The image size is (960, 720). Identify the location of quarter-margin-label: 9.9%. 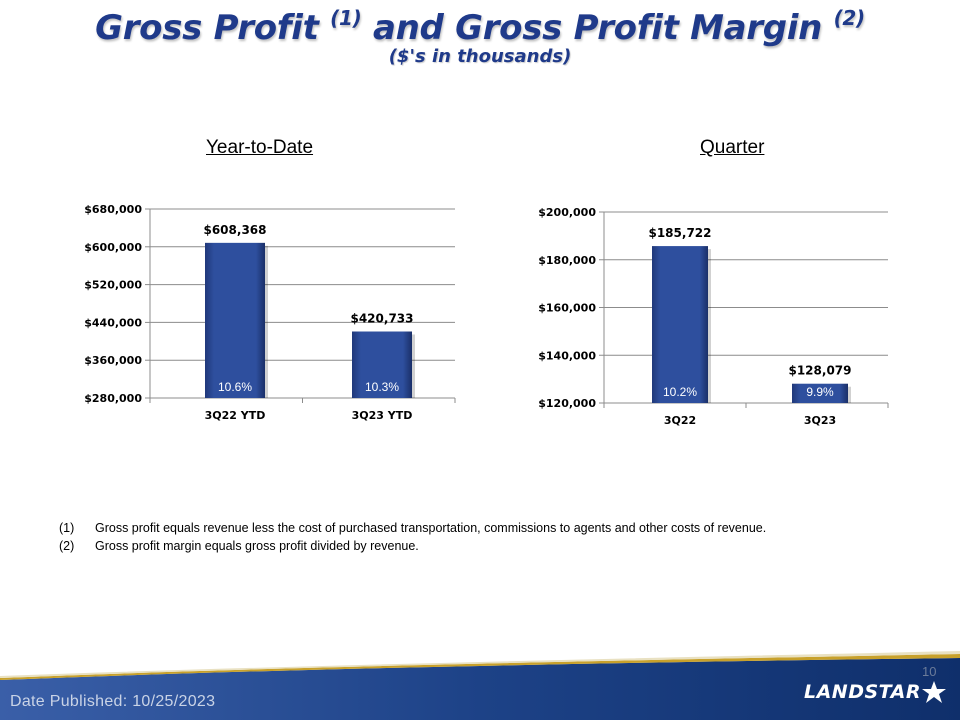
(820, 392).